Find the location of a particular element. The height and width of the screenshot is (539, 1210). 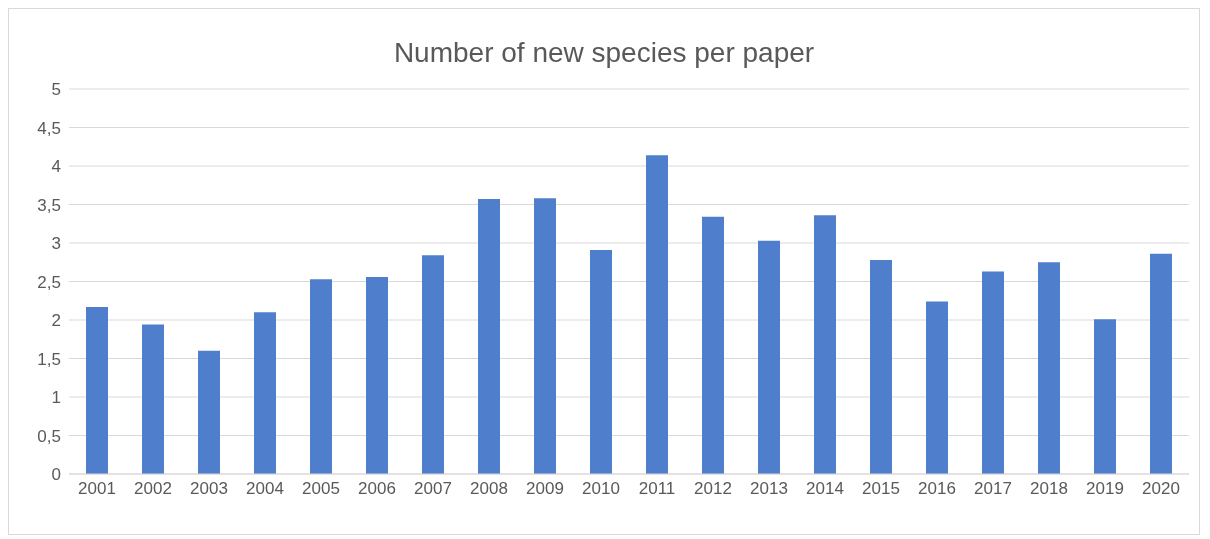

x-tick-label: 2002 is located at coordinates (153, 489).